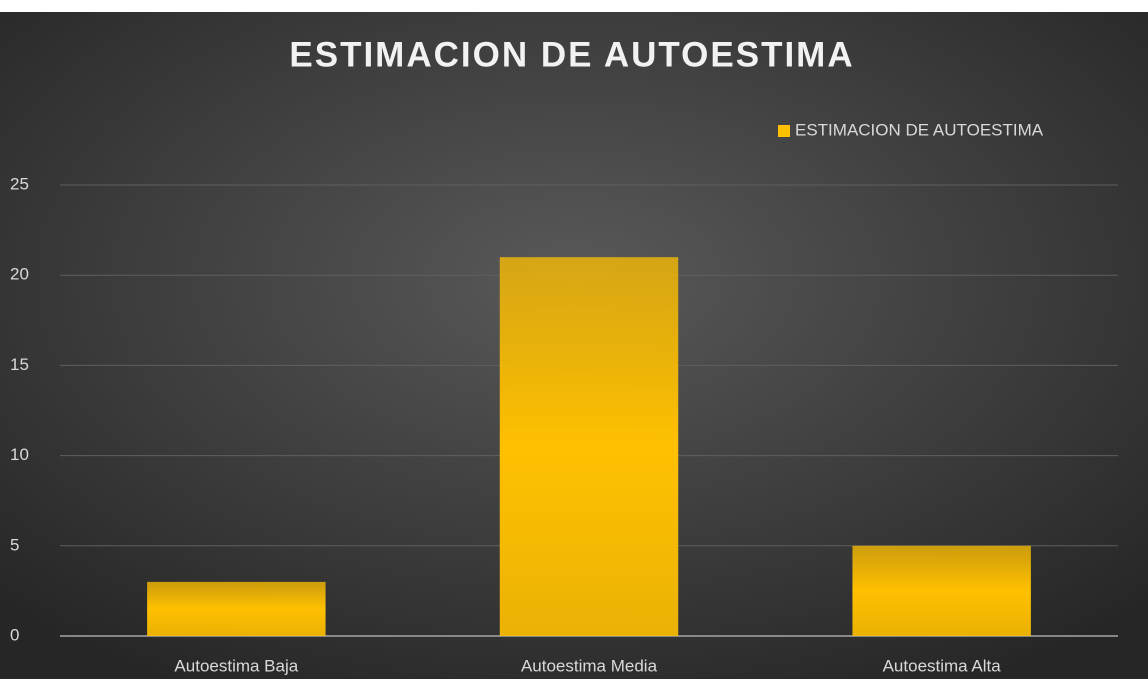  I want to click on chart-title: ESTIMACION DE AUTOESTIMA, so click(571, 54).